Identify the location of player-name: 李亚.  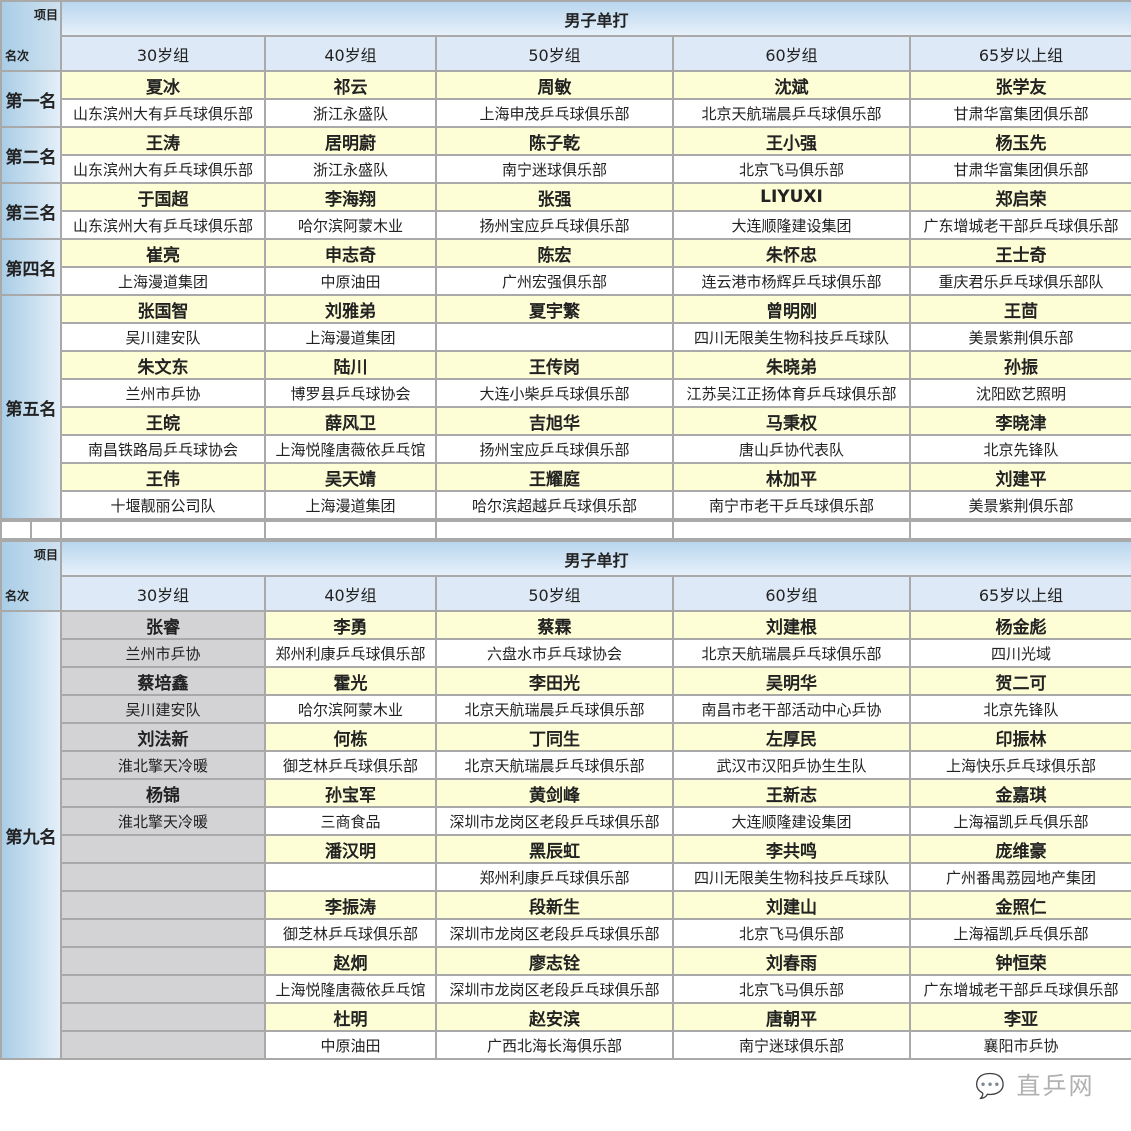
(1020, 1017).